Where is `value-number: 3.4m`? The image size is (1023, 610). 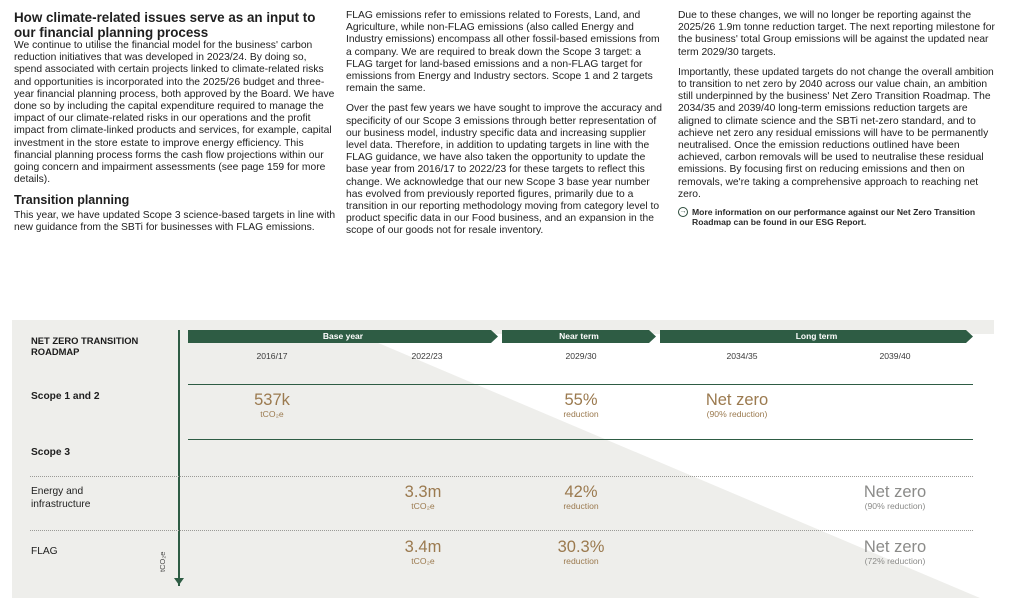
value-number: 3.4m is located at coordinates (423, 547).